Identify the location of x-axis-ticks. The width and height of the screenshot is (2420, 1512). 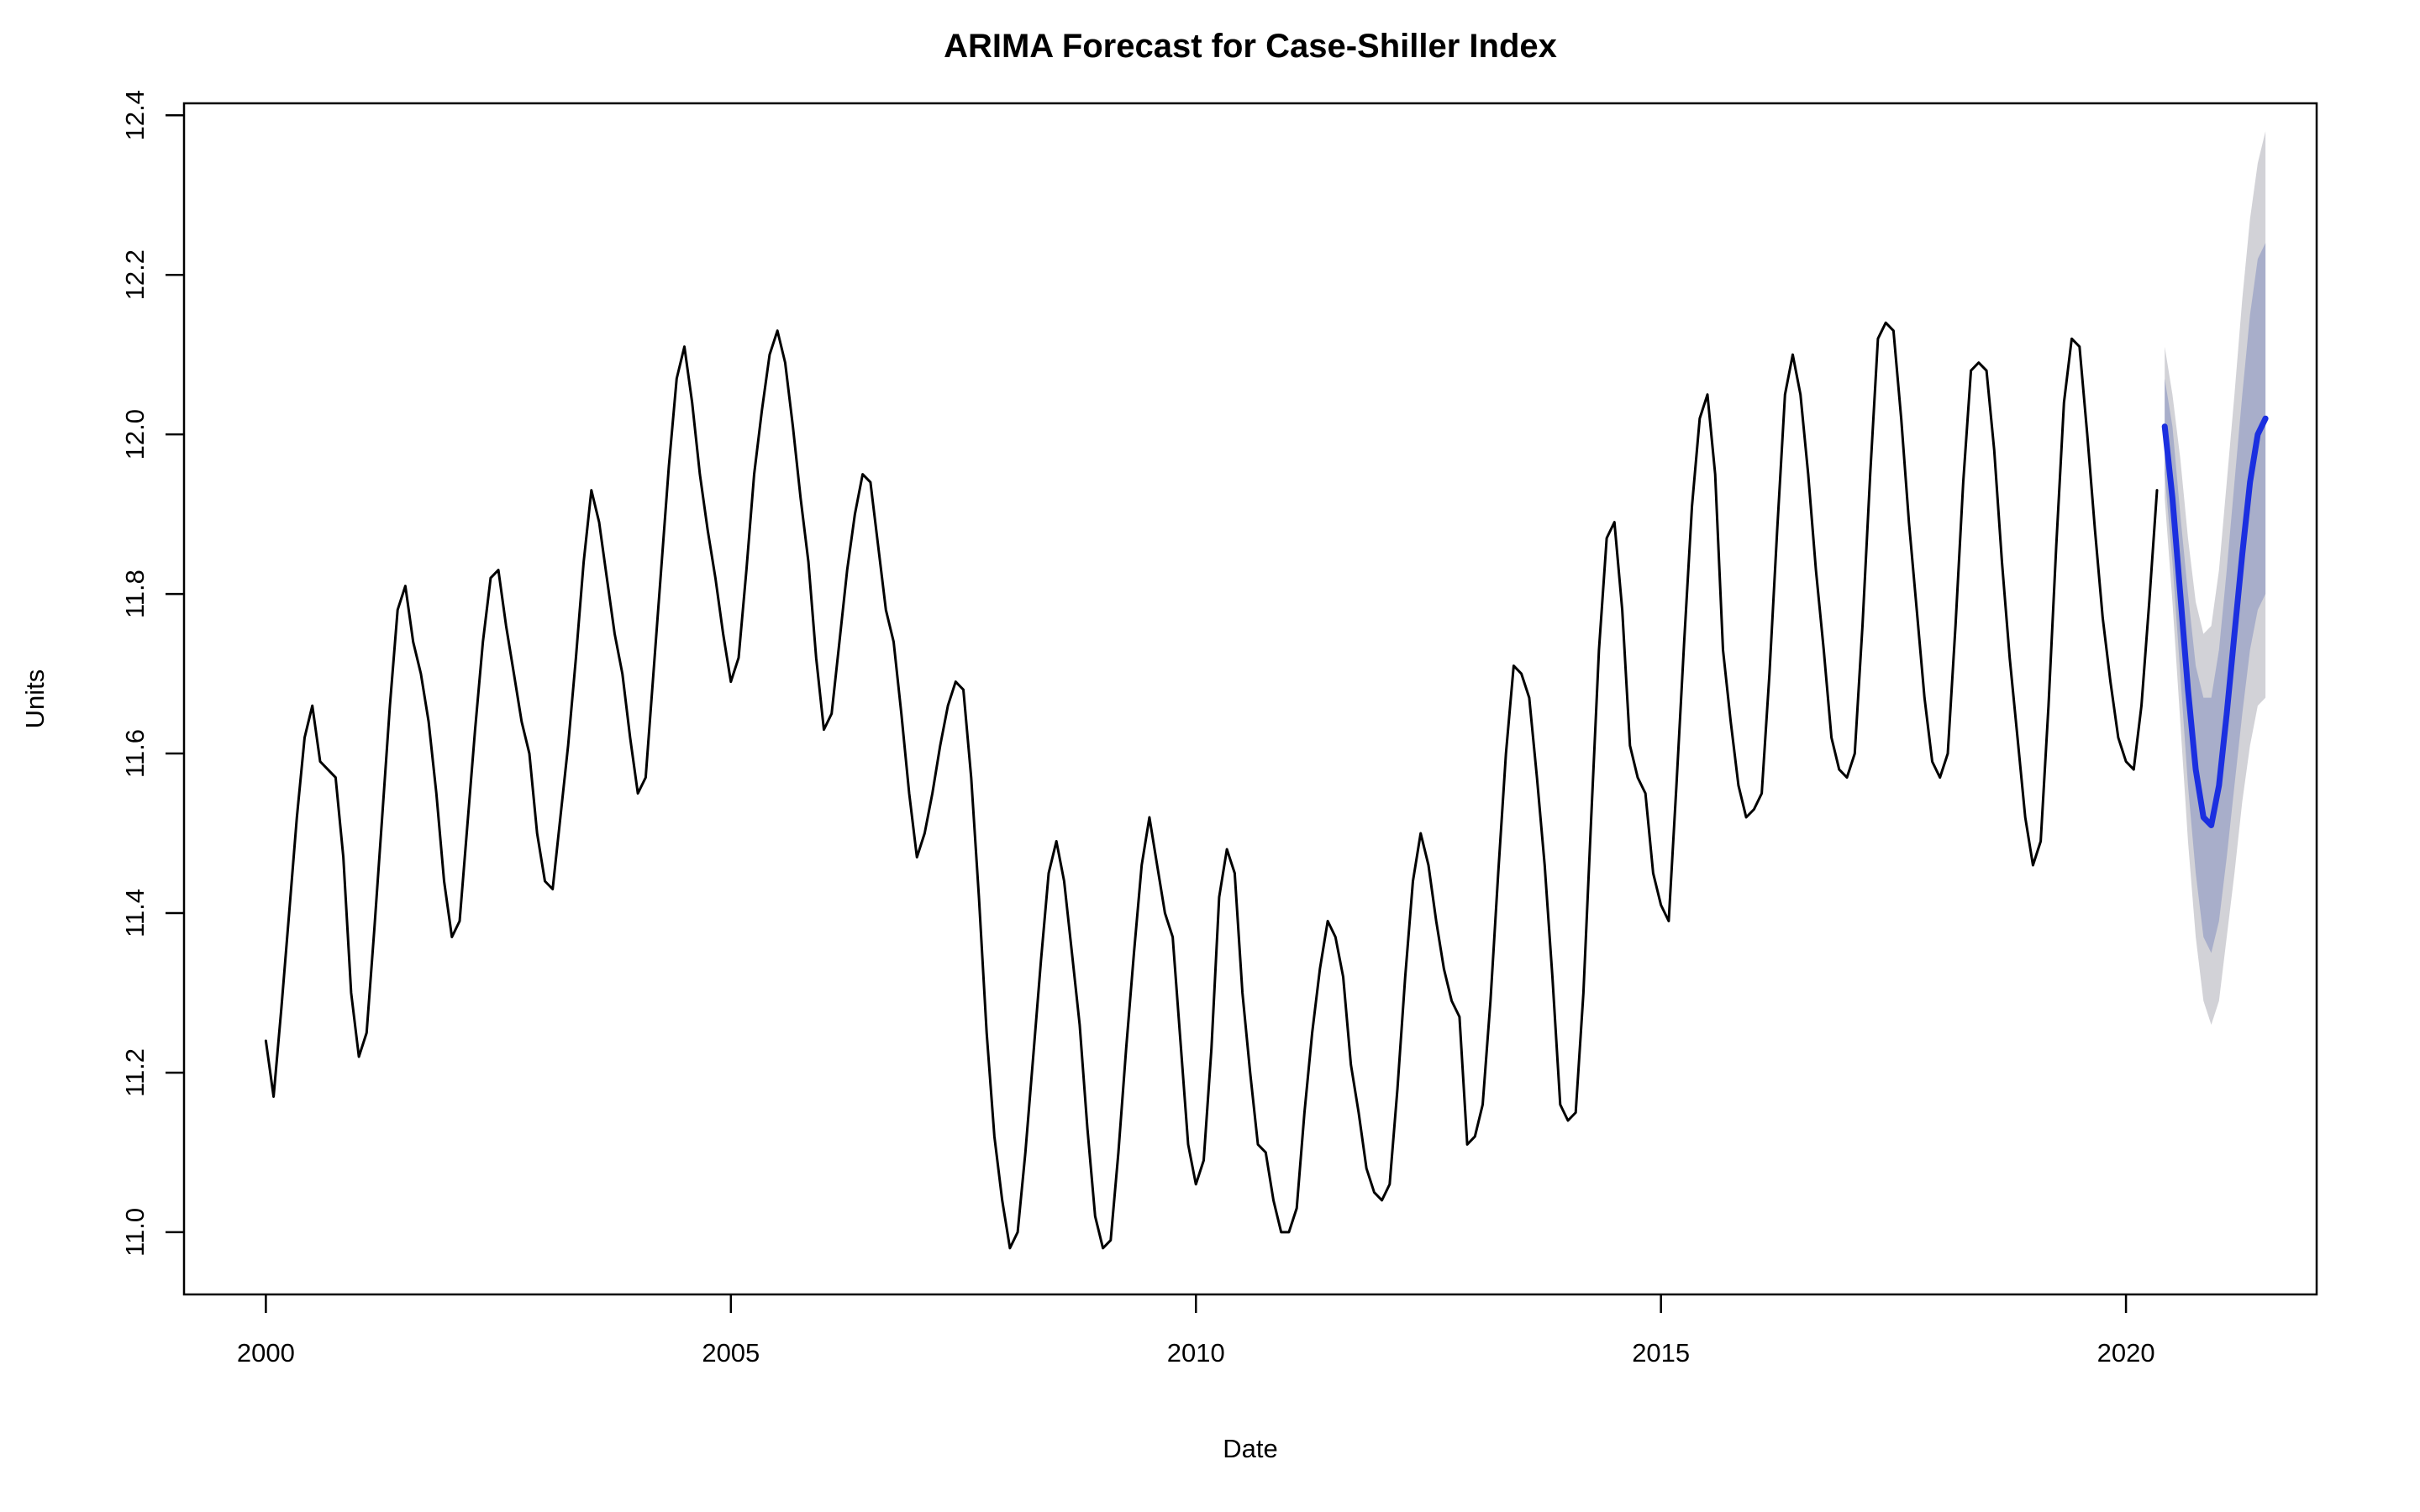
(1196, 1303).